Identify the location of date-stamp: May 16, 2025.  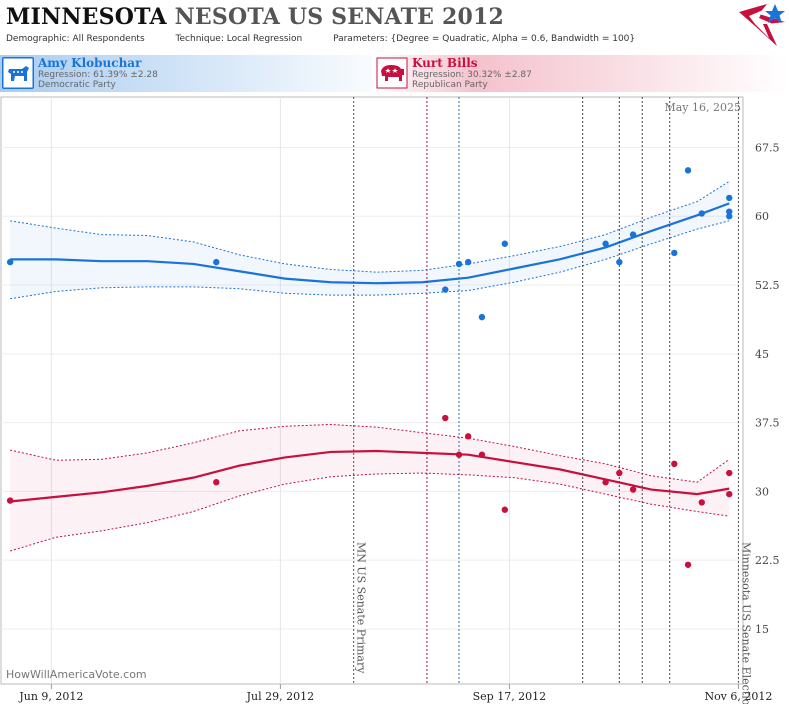
(702, 107).